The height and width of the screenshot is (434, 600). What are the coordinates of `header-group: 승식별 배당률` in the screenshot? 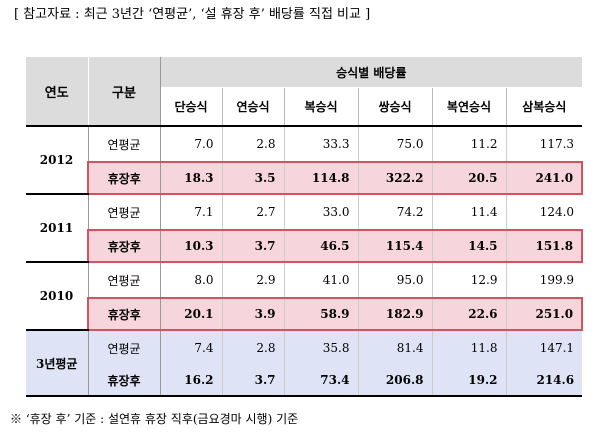 It's located at (371, 72).